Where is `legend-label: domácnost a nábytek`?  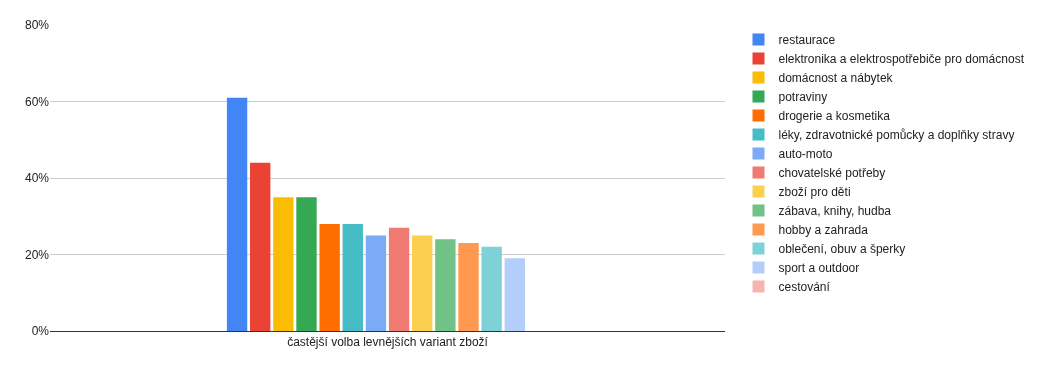
legend-label: domácnost a nábytek is located at coordinates (836, 78).